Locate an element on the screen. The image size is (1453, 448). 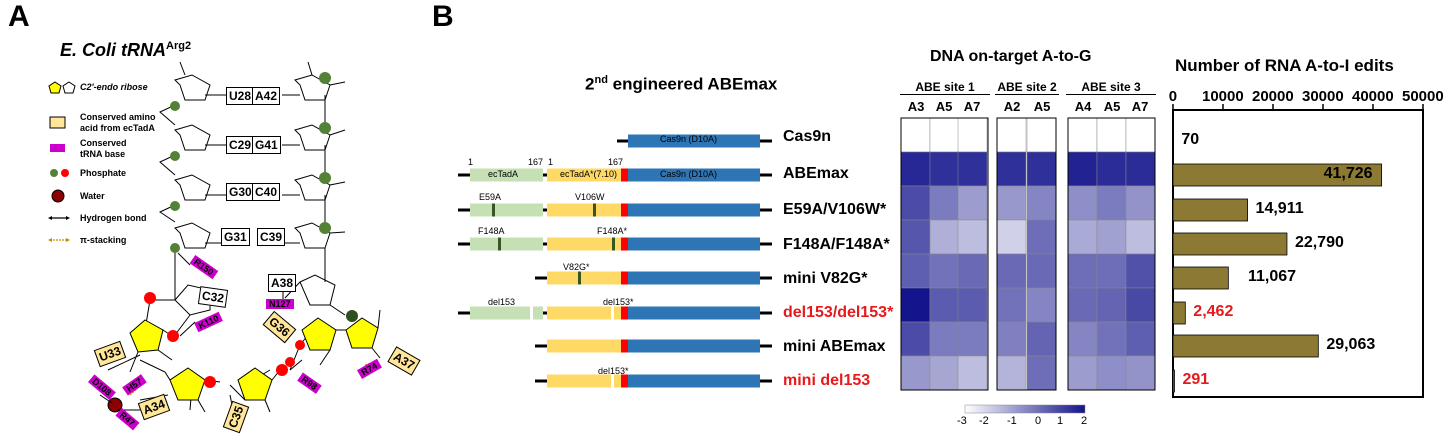
base-u28: U28 is located at coordinates (240, 96).